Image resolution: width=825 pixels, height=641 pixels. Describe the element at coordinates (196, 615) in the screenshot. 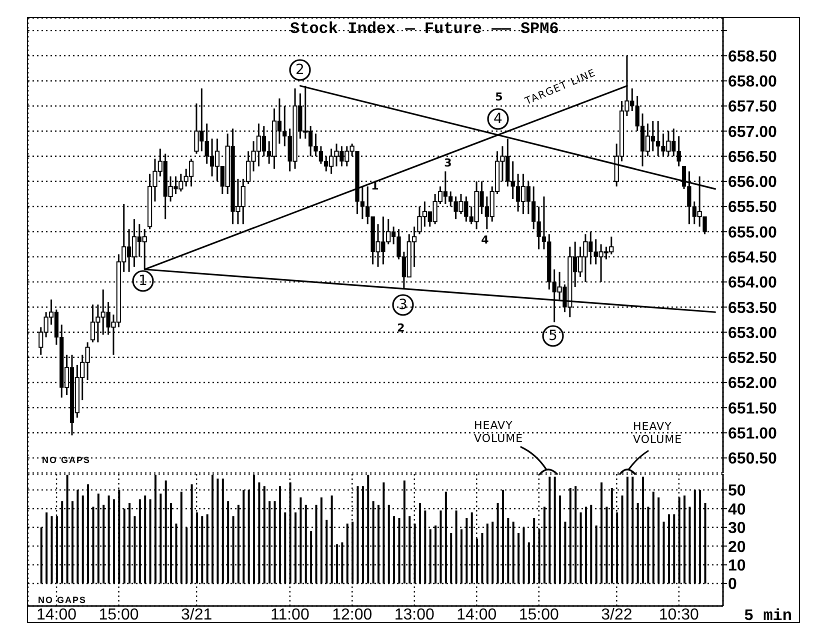

I see `x-tick-label: 3/21` at that location.